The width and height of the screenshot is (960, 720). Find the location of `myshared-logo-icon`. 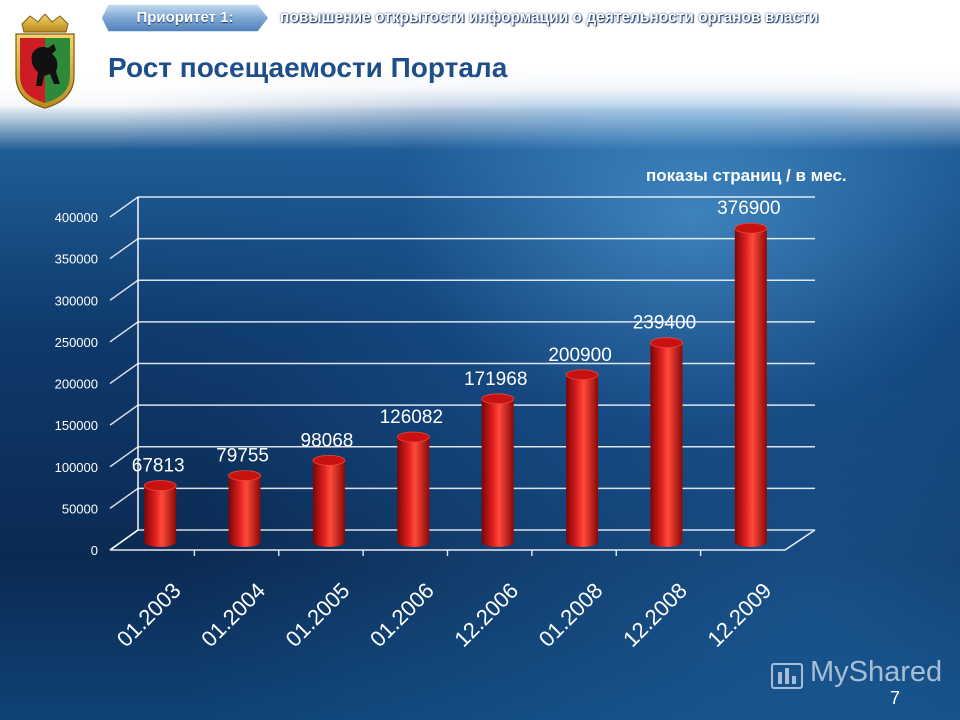

myshared-logo-icon is located at coordinates (787, 676).